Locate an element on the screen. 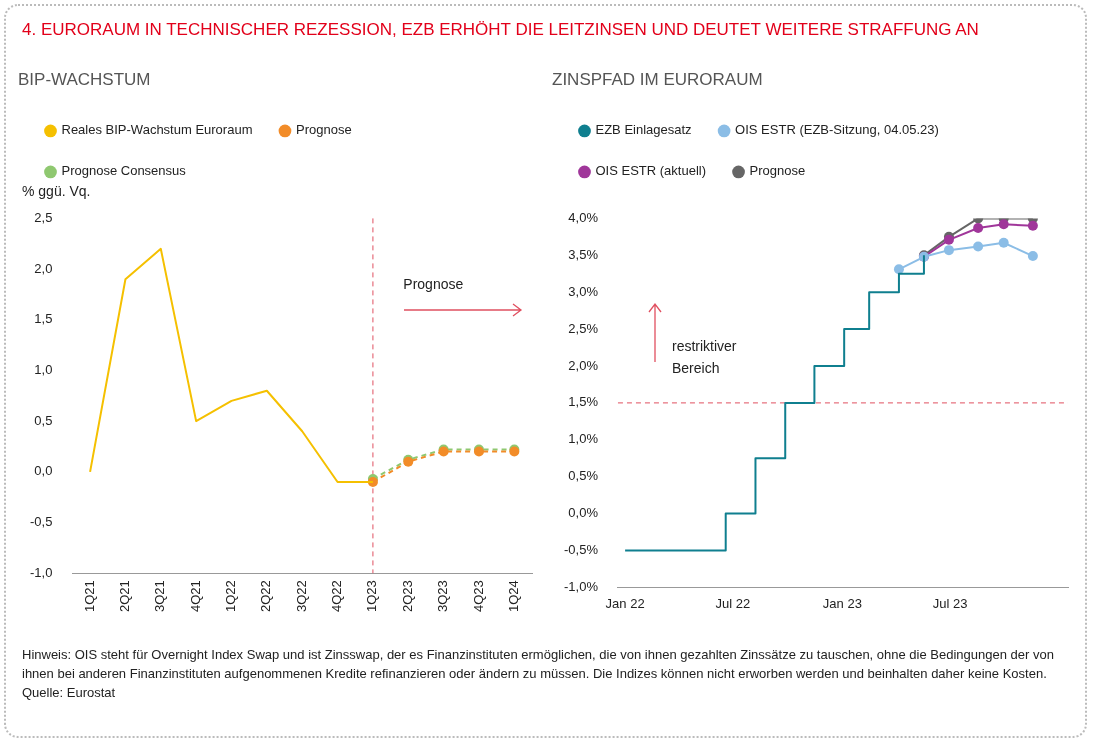 The height and width of the screenshot is (744, 1093). x-tick-label: 1Q21 is located at coordinates (89, 596).